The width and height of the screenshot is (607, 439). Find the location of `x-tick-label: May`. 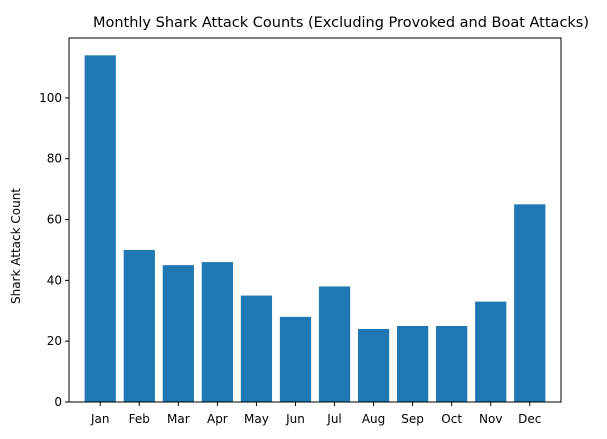

x-tick-label: May is located at coordinates (256, 419).